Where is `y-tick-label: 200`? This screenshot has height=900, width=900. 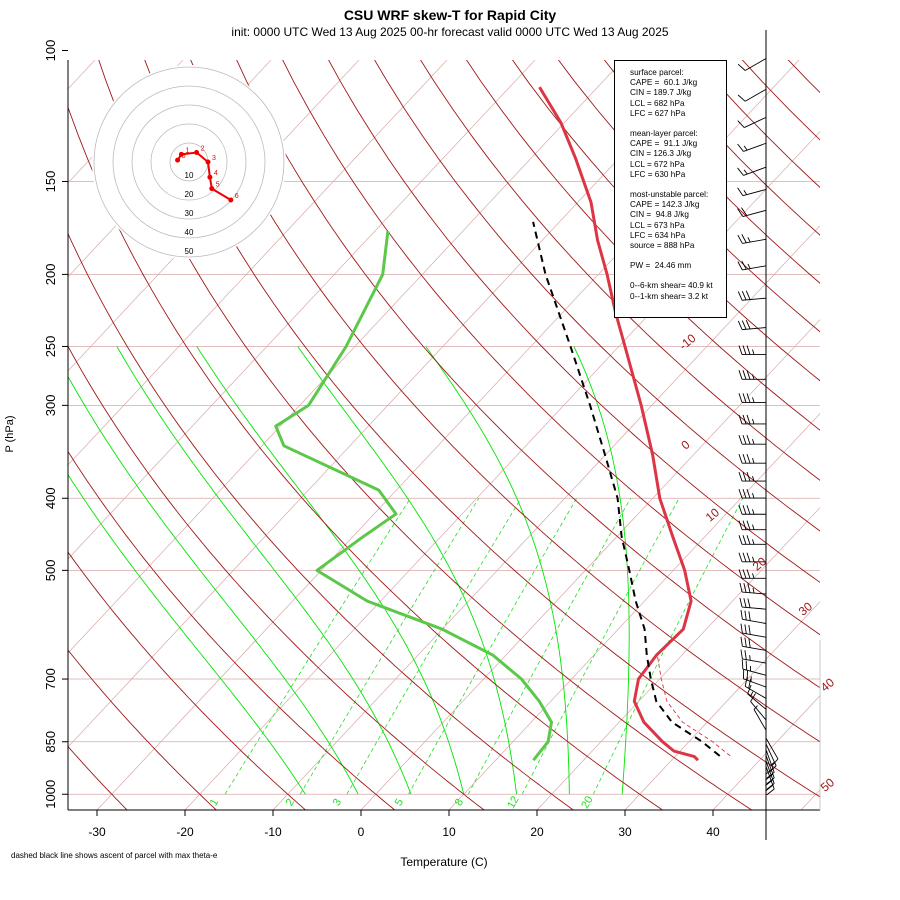
y-tick-label: 200 is located at coordinates (50, 275).